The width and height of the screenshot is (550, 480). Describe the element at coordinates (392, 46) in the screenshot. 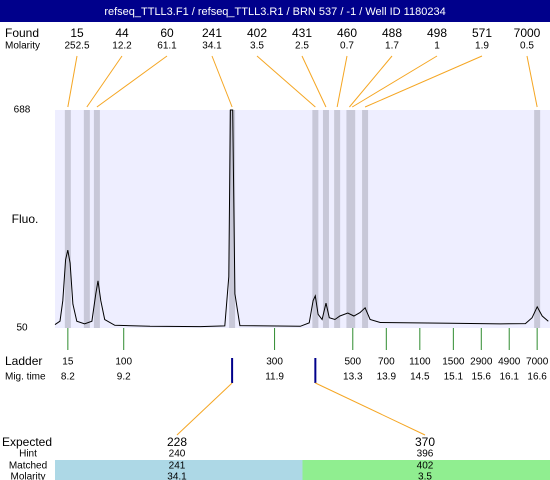

I see `found-molarity: 1.7` at that location.